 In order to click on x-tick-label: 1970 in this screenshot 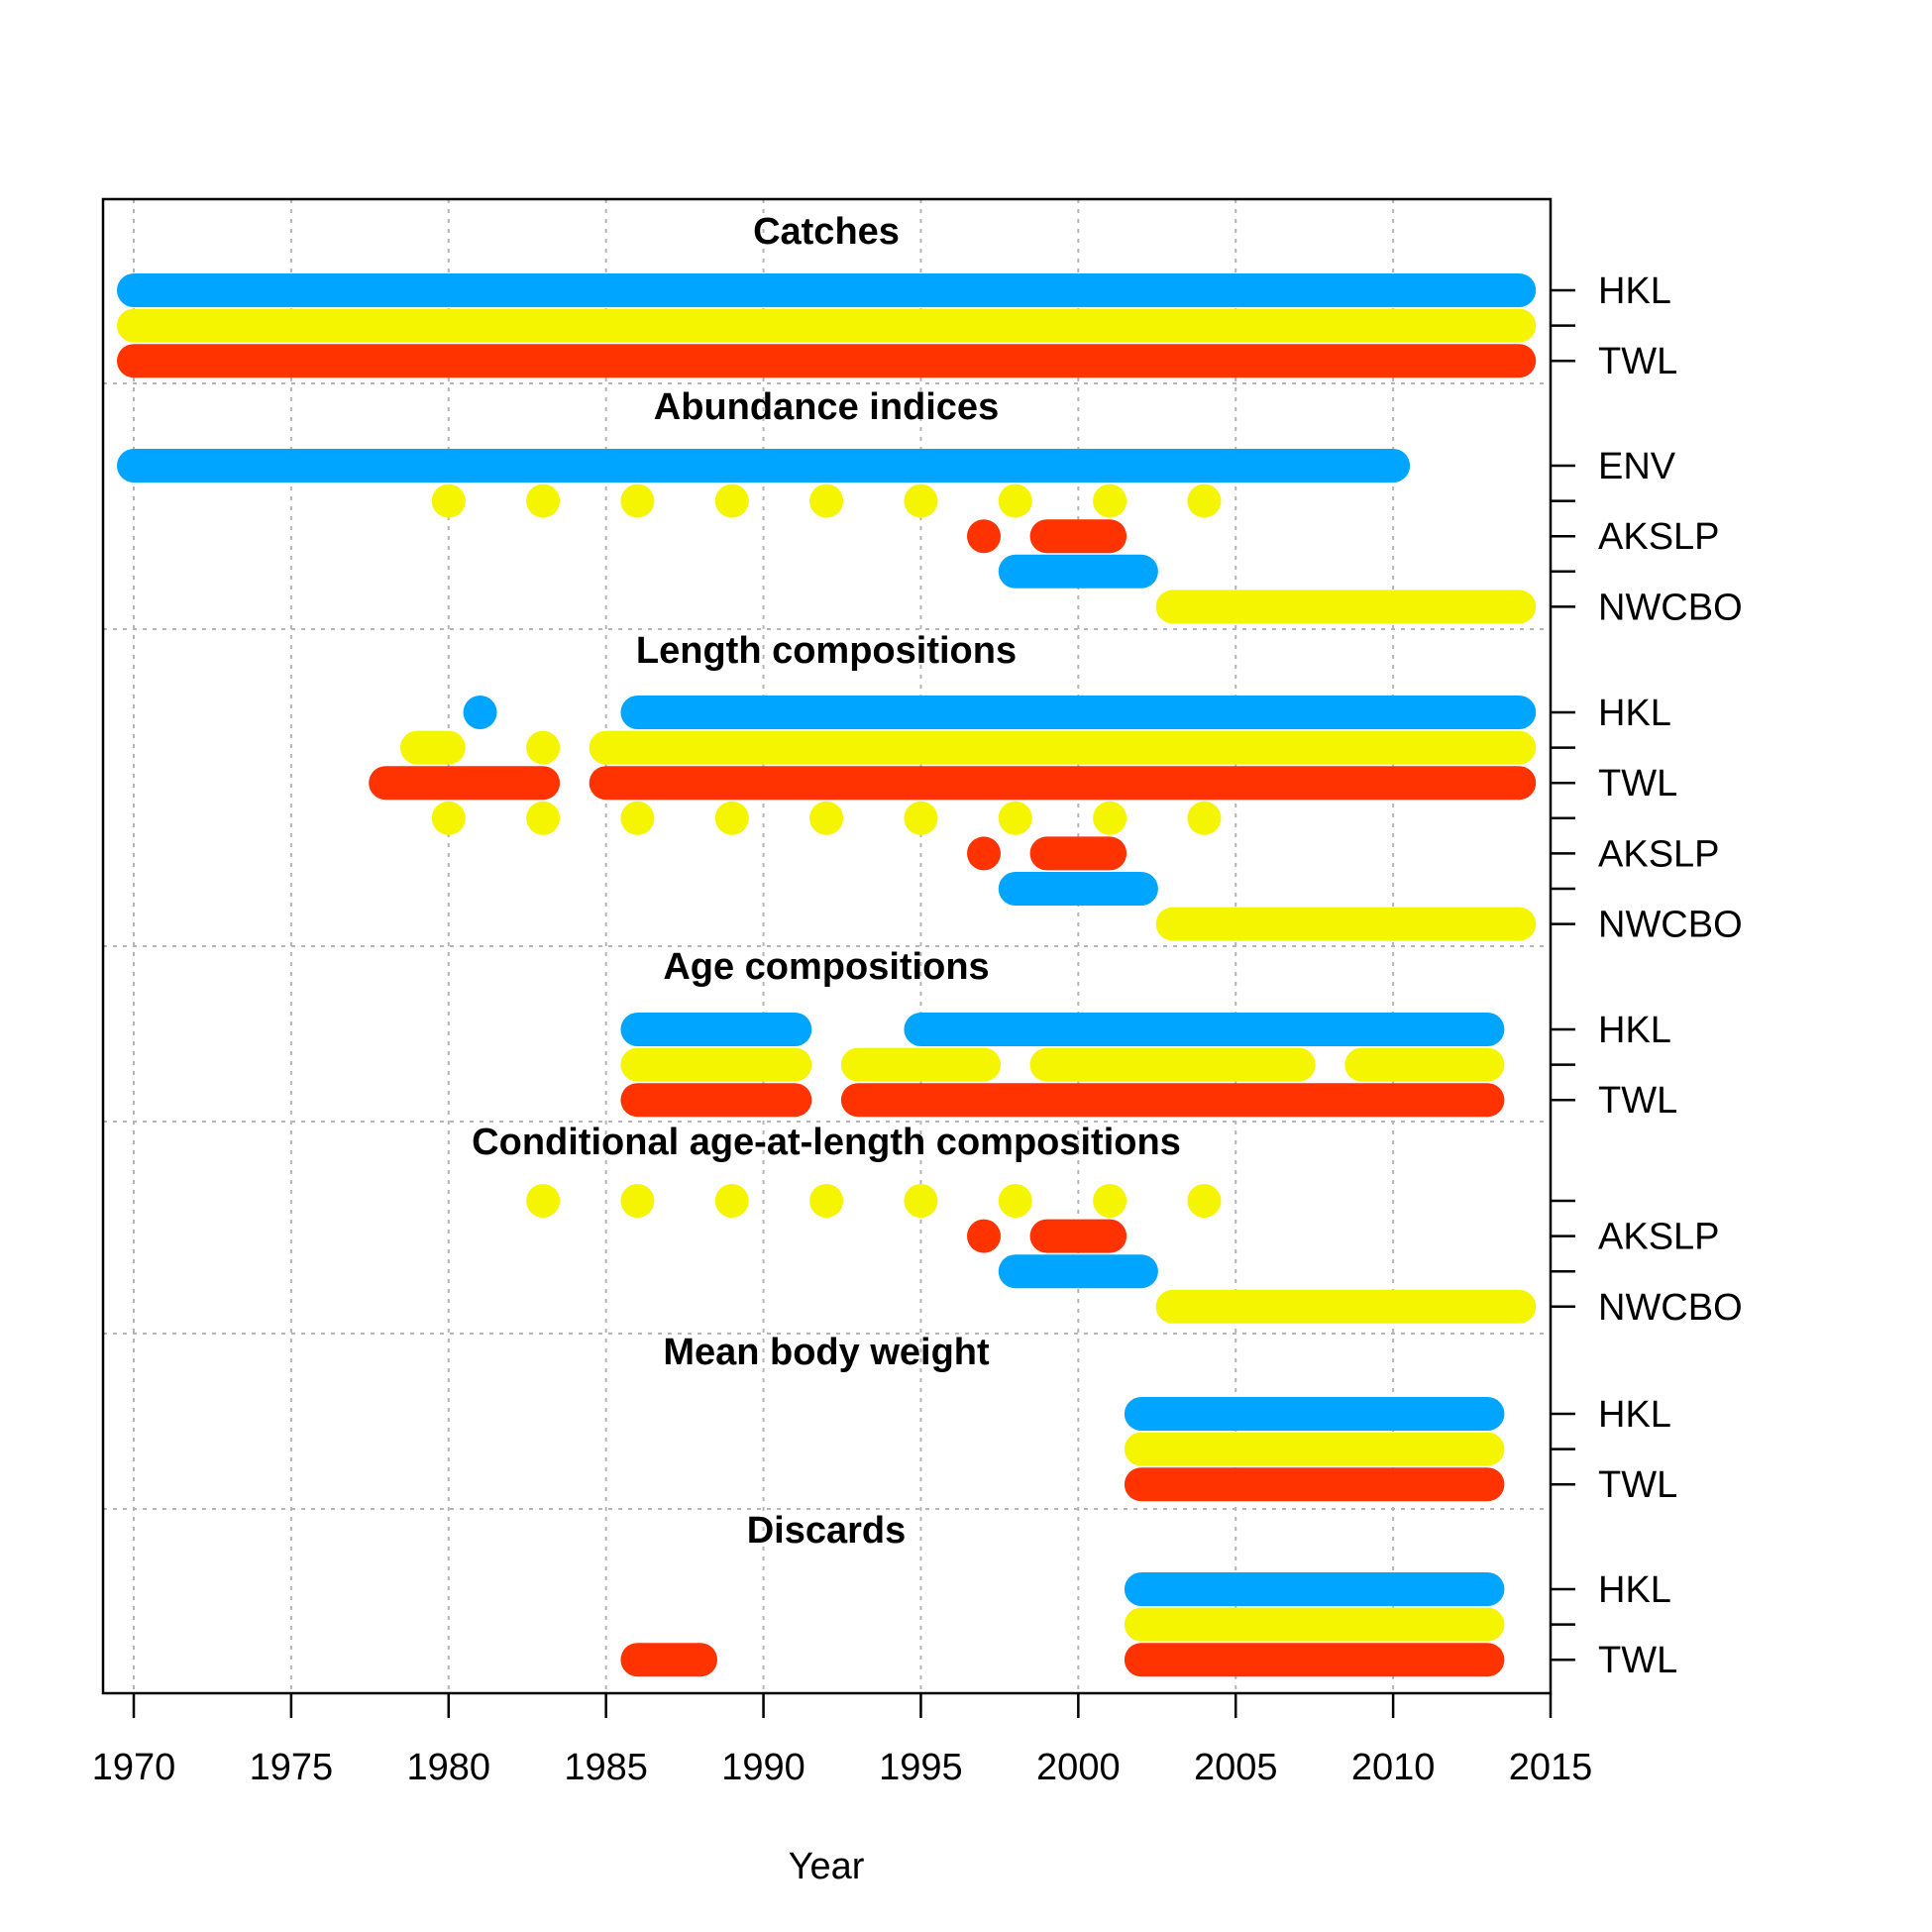, I will do `click(134, 1767)`.